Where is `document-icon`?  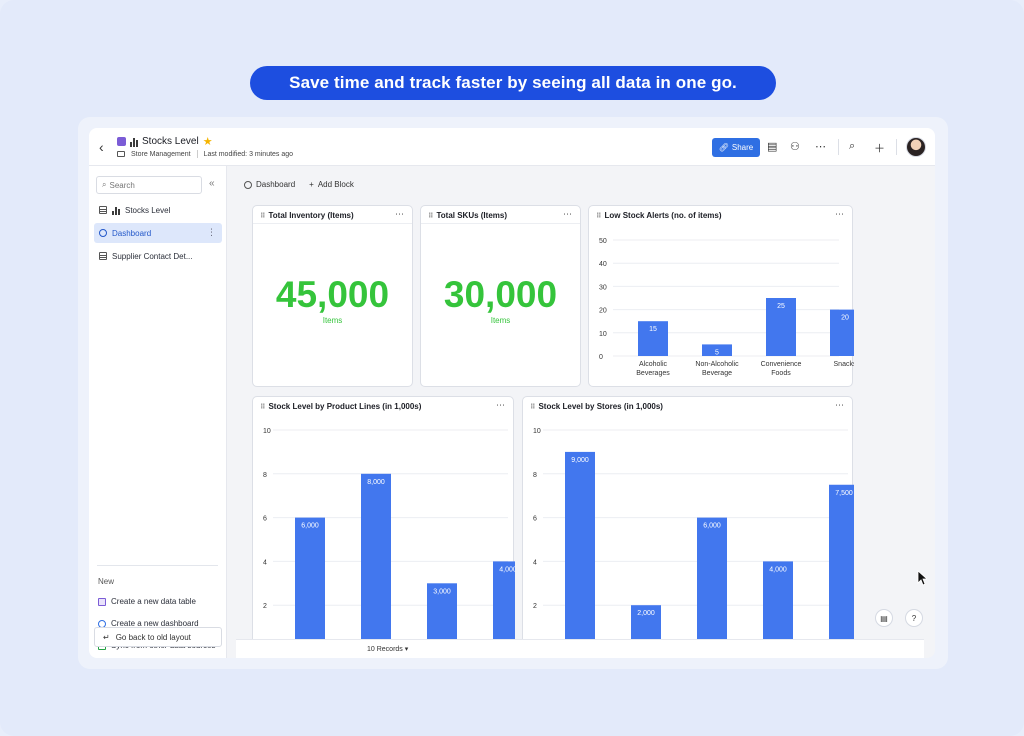 document-icon is located at coordinates (121, 141).